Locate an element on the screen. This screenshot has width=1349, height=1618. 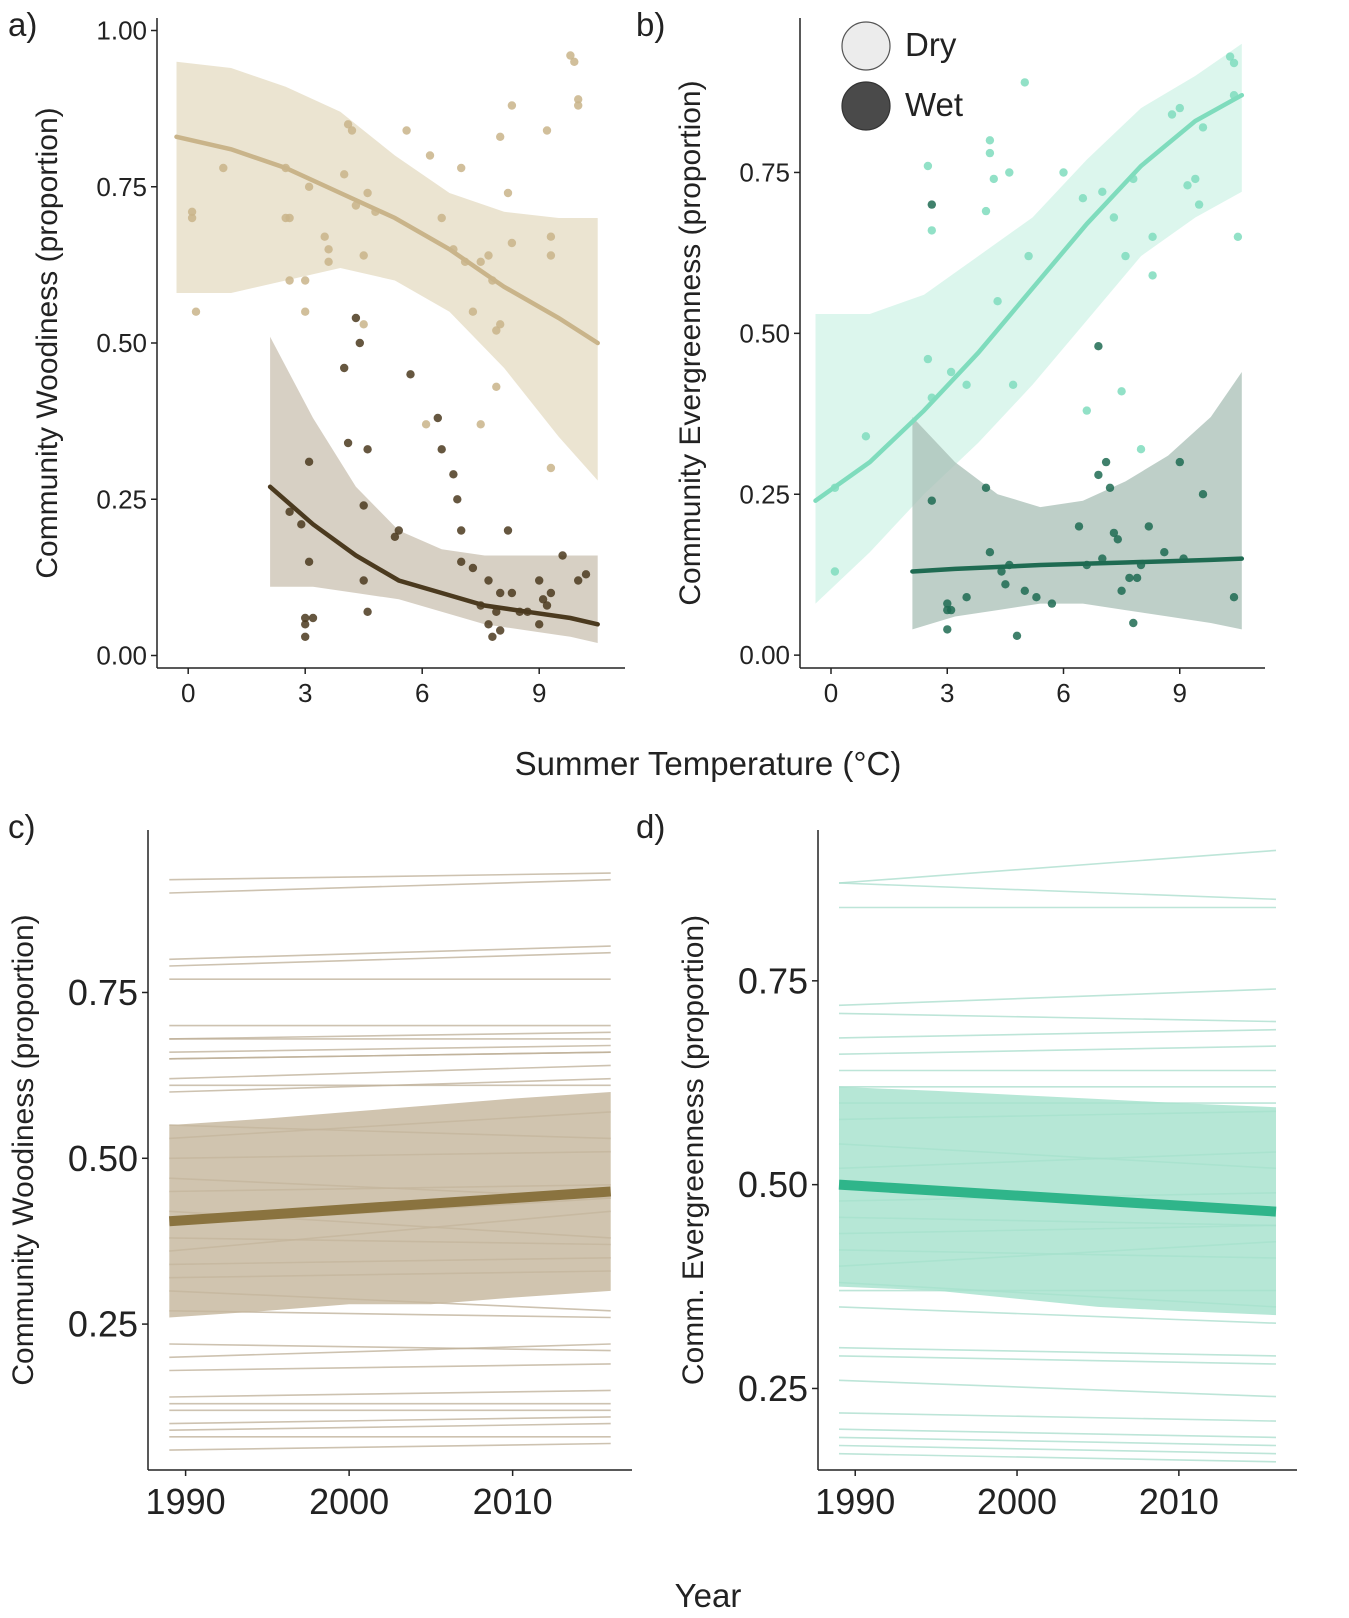
x-tick-label: 2010 is located at coordinates (1179, 1501).